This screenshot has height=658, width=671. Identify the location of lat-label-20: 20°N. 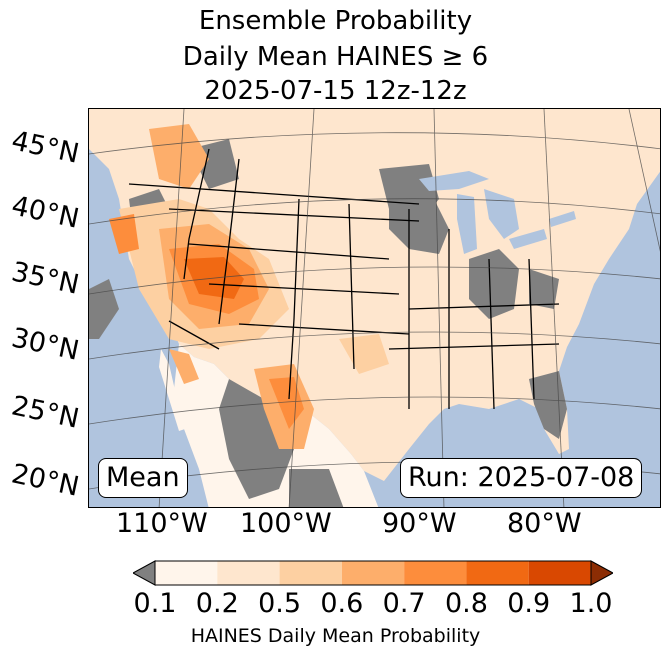
(45, 480).